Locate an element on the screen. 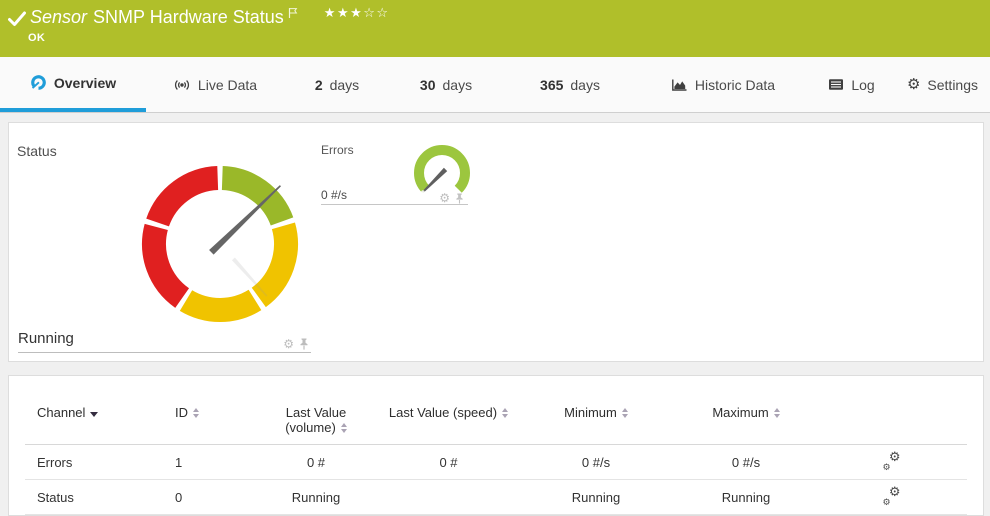 This screenshot has width=990, height=516. cell-status-4: Running is located at coordinates (596, 497).